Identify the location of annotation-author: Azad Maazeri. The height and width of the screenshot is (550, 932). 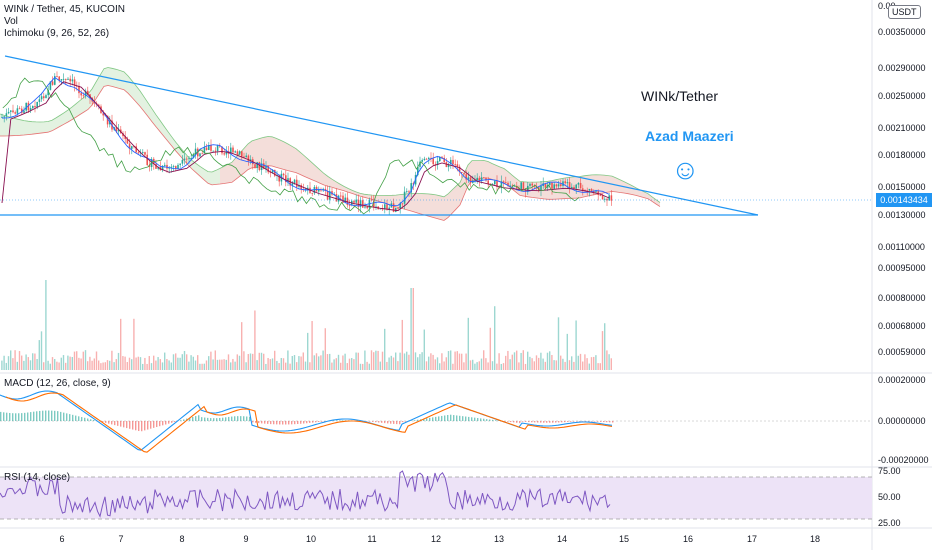
(689, 136).